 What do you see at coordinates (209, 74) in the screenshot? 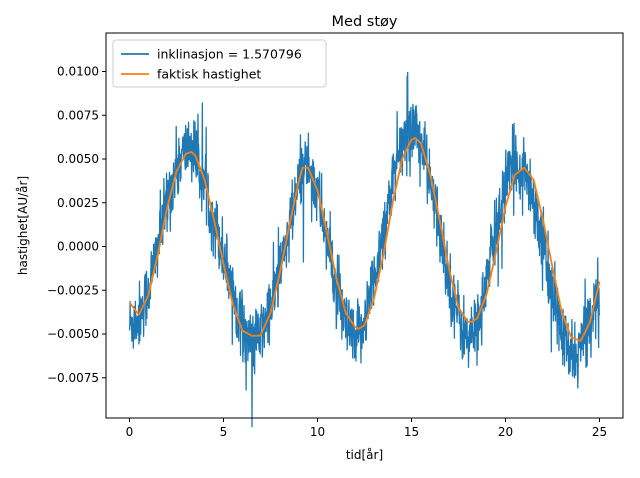
I see `legend-label-series-1: faktisk hastighet` at bounding box center [209, 74].